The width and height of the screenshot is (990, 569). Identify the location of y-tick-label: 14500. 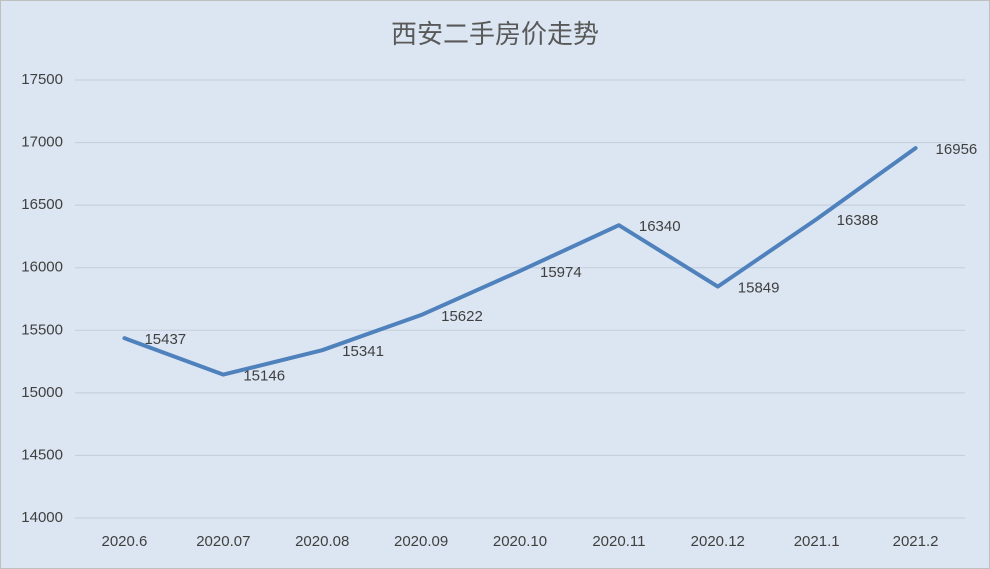
(42, 454).